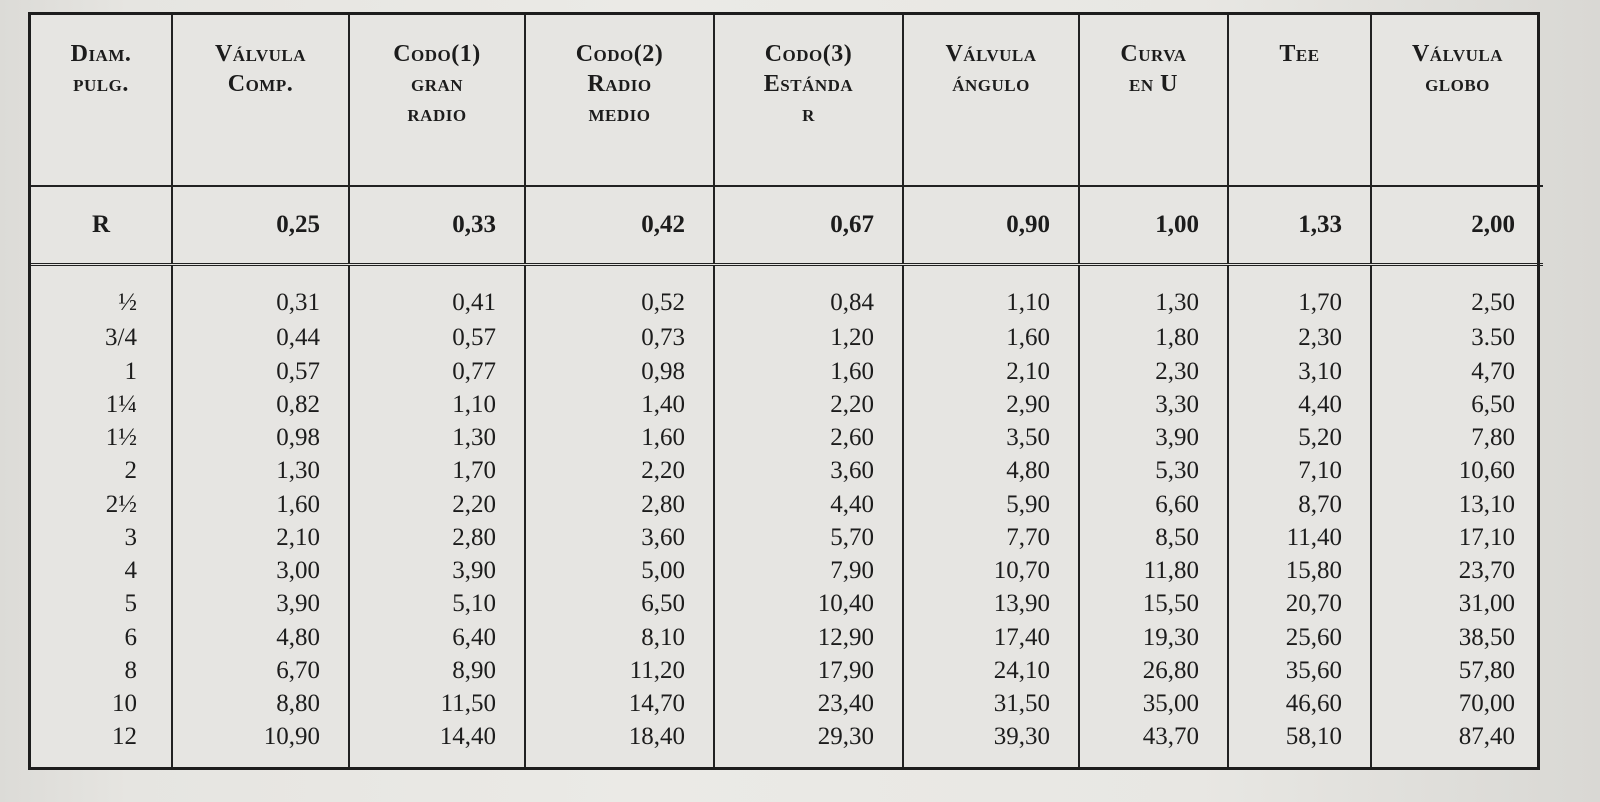 This screenshot has width=1600, height=802. Describe the element at coordinates (437, 114) in the screenshot. I see `column-header-line: radio` at that location.